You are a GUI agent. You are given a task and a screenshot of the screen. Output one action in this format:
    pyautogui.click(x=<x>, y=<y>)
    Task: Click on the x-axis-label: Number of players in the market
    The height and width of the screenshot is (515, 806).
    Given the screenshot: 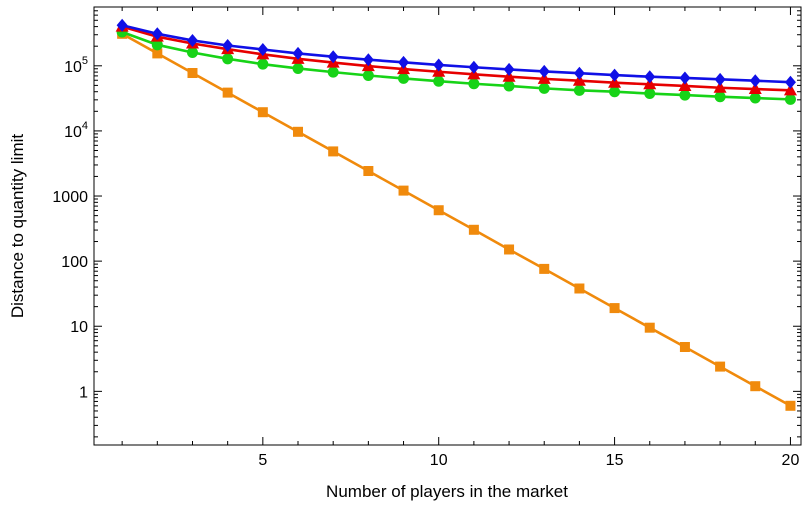 What is the action you would take?
    pyautogui.click(x=447, y=491)
    